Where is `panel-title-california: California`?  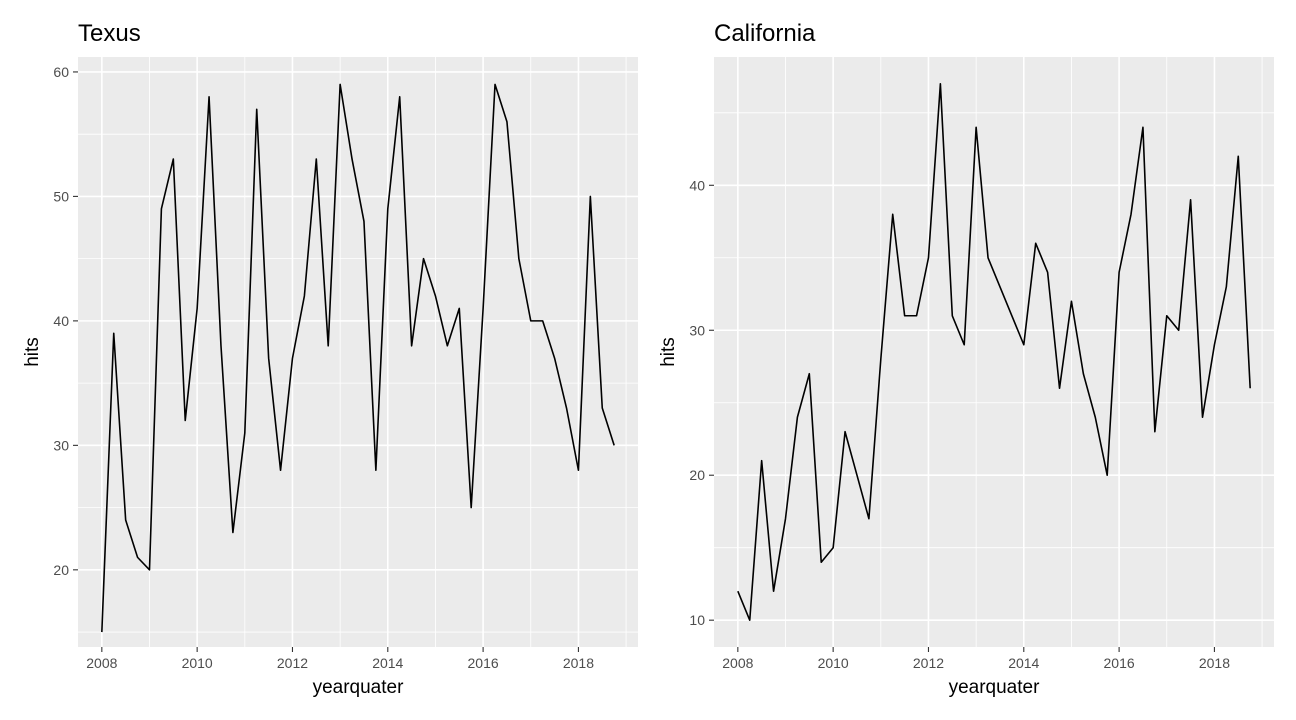
panel-title-california: California is located at coordinates (765, 33).